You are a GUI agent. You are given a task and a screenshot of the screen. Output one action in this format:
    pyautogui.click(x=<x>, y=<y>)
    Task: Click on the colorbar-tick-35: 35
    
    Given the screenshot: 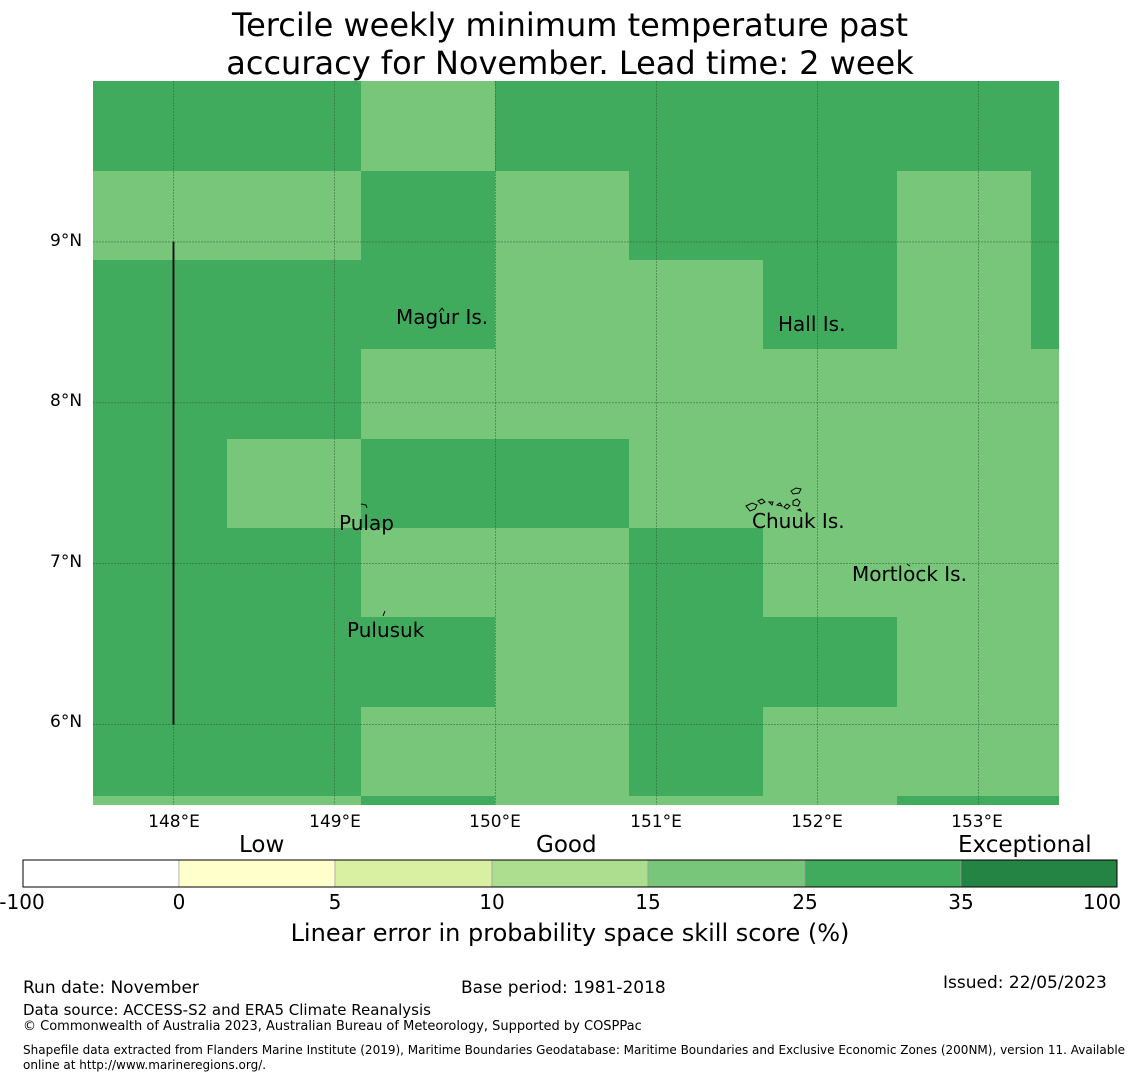 What is the action you would take?
    pyautogui.click(x=961, y=902)
    